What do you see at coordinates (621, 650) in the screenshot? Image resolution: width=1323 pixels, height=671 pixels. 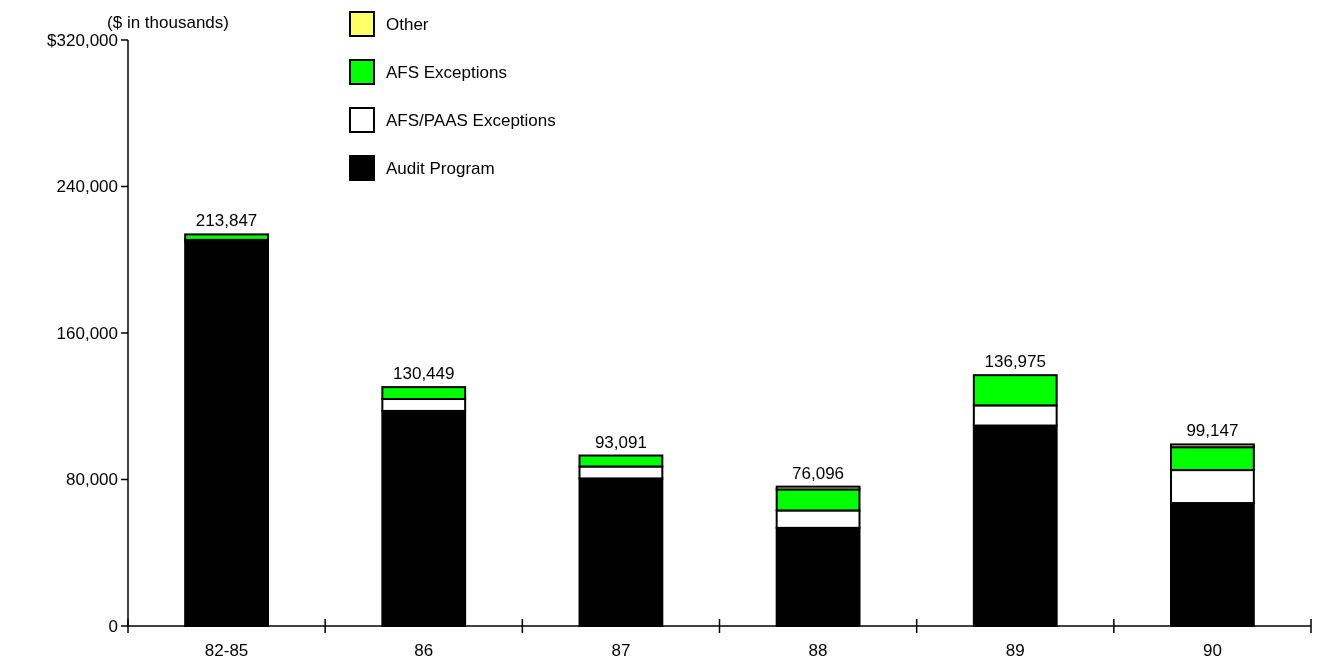 I see `x-tick-label: 87` at bounding box center [621, 650].